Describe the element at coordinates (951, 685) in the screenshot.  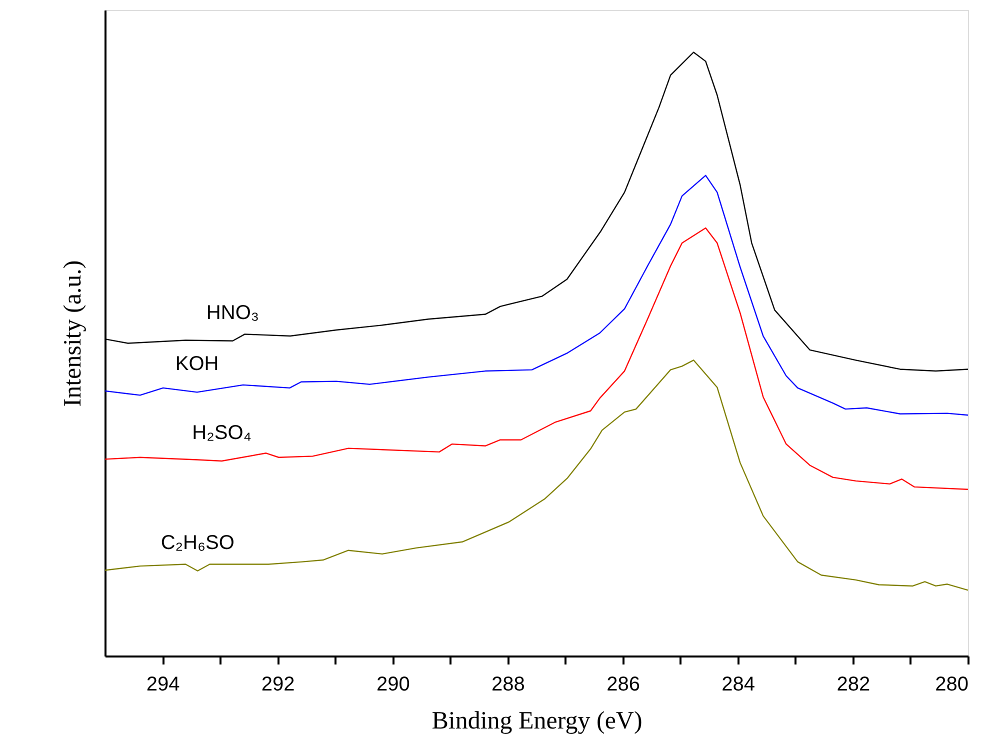
I see `x-tick-label: 280` at that location.